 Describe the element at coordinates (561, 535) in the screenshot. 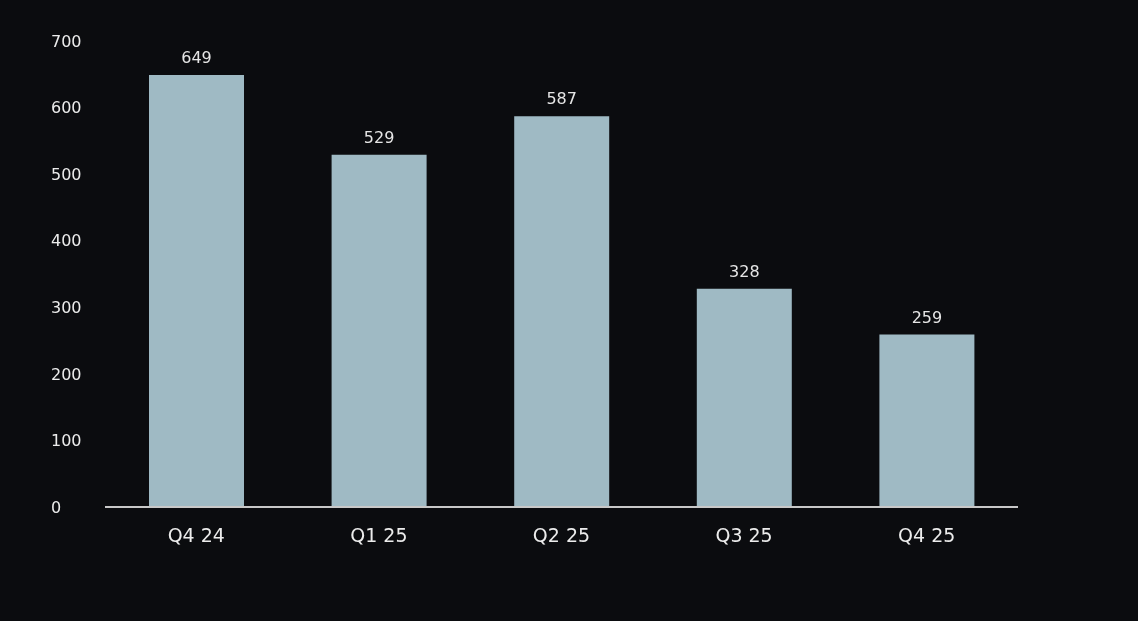

I see `x-tick-label: Q2 25` at that location.